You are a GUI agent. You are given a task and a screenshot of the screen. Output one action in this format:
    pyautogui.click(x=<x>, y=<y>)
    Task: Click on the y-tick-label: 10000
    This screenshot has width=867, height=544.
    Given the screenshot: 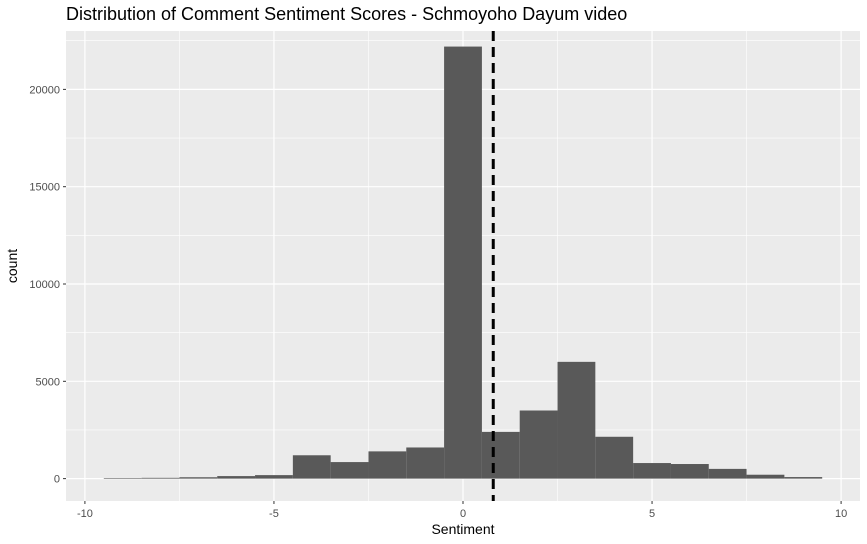 What is the action you would take?
    pyautogui.click(x=44, y=285)
    